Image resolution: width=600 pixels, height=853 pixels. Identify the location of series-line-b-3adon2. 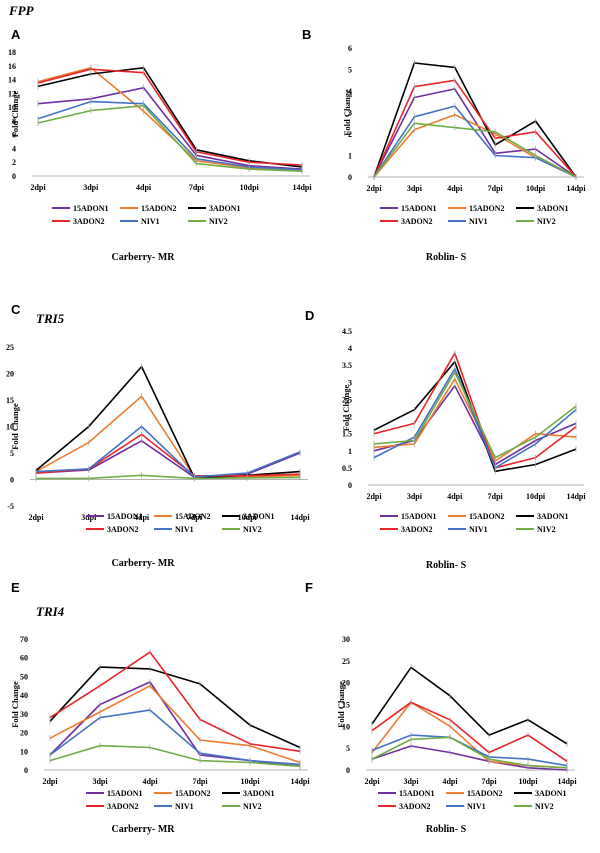
(475, 128).